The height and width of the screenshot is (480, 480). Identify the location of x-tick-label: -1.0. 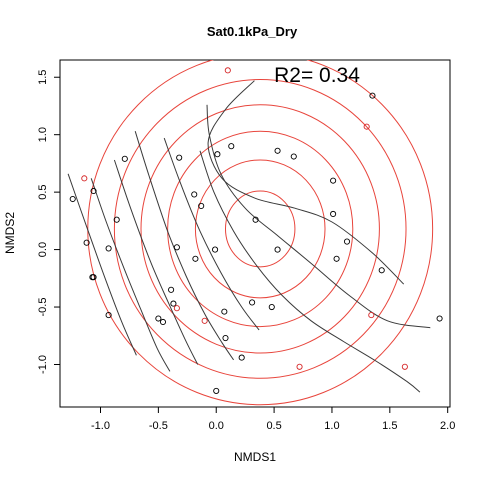
(100, 426).